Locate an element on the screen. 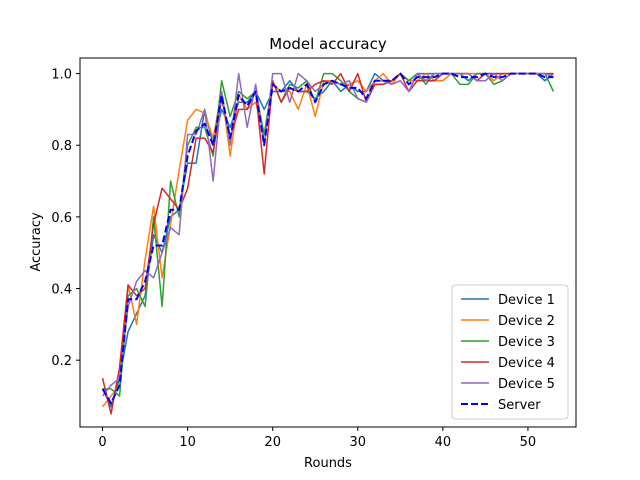  y-tick-label: 0.6 is located at coordinates (61, 218).